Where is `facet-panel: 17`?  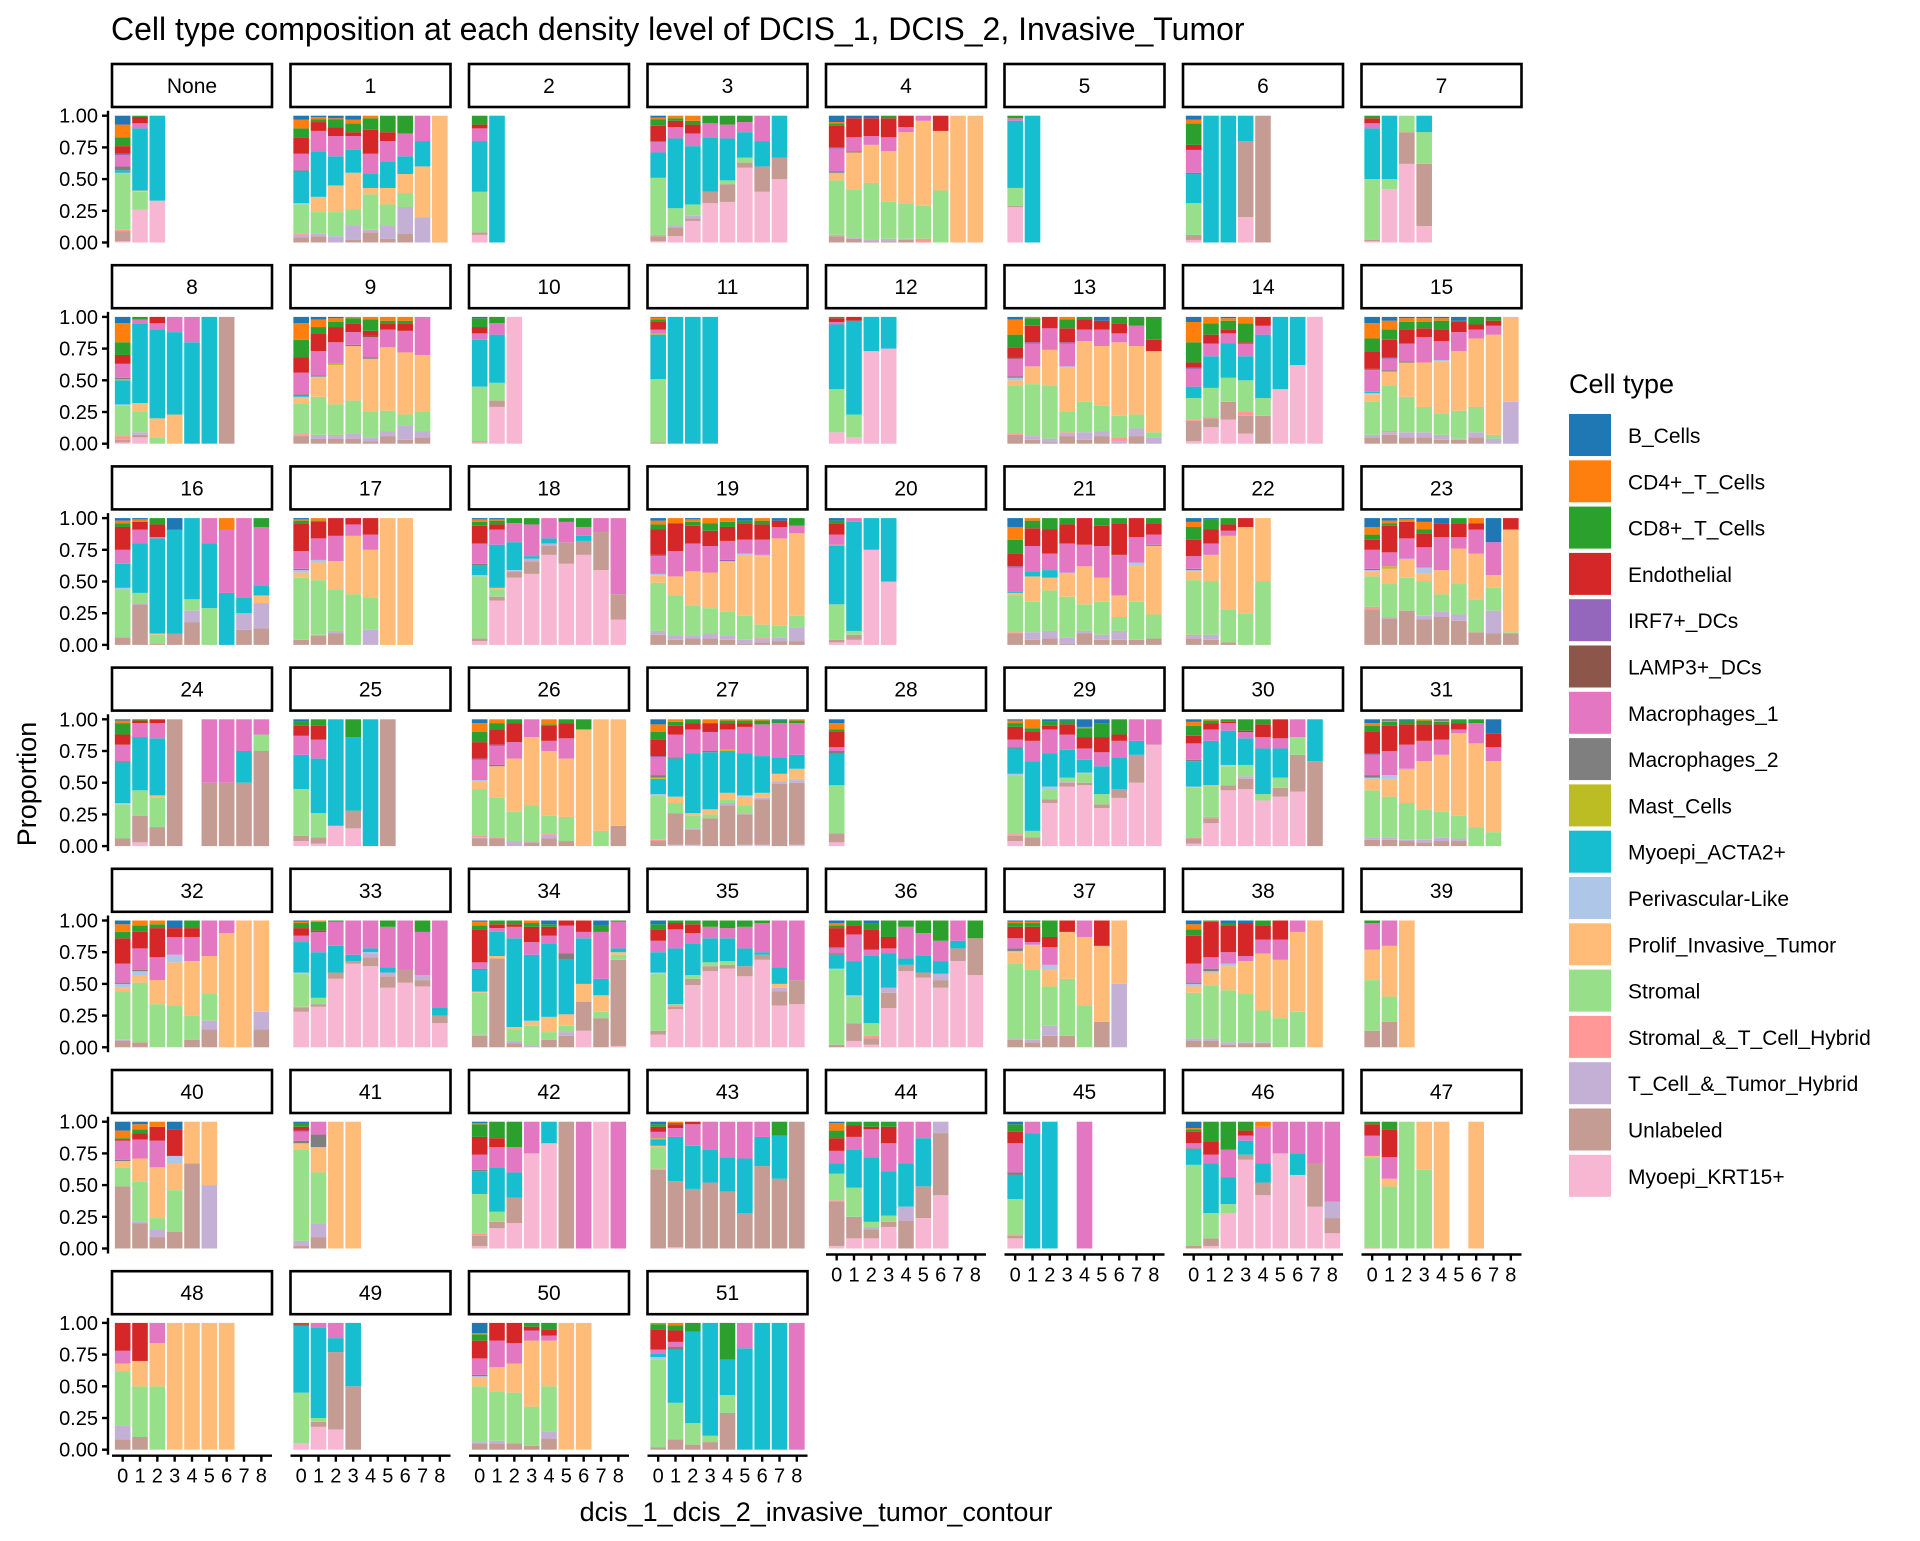
facet-panel: 17 is located at coordinates (370, 555).